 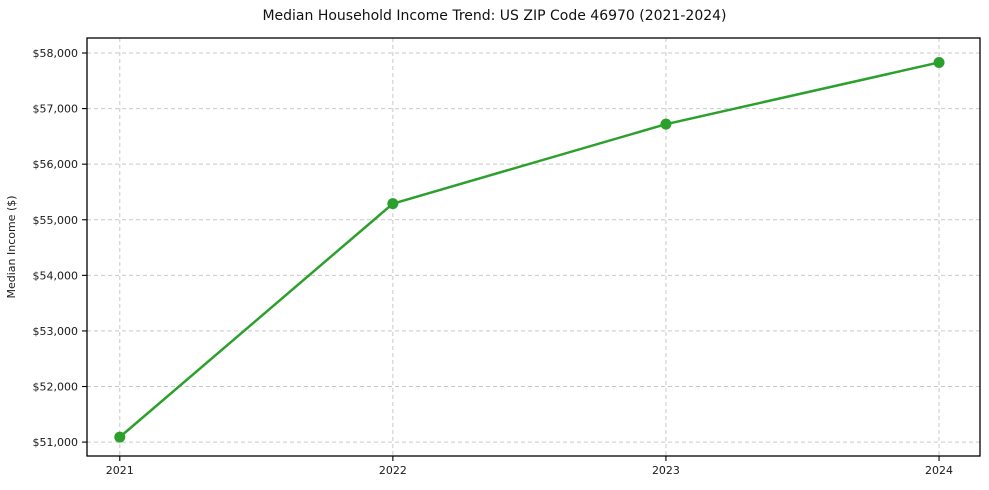 I want to click on x-tick-label: 2024, so click(x=939, y=470).